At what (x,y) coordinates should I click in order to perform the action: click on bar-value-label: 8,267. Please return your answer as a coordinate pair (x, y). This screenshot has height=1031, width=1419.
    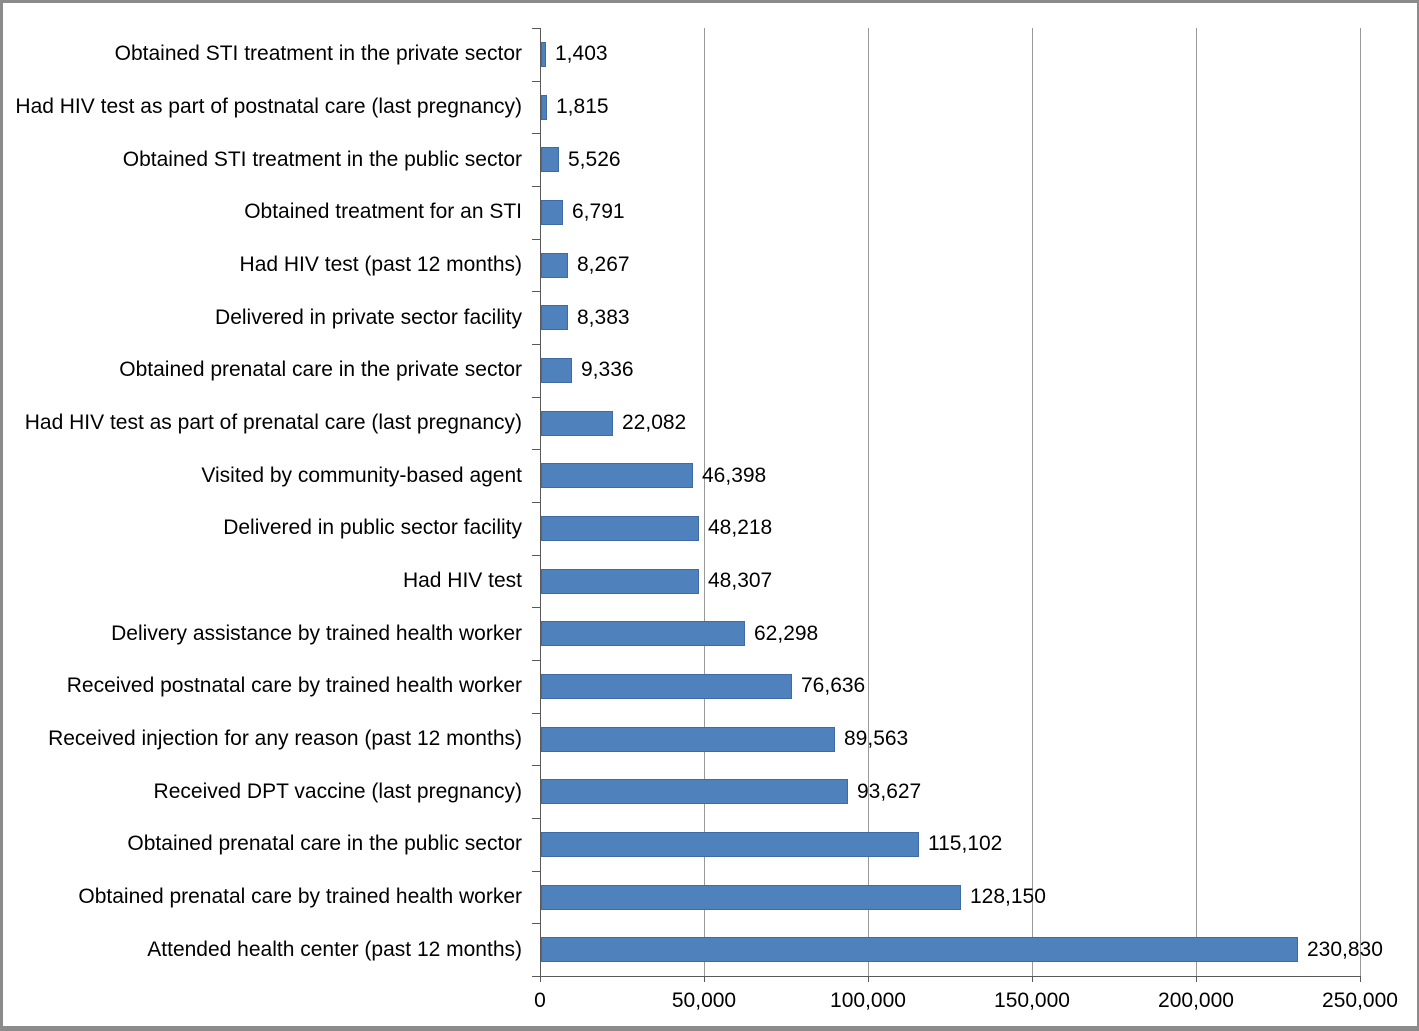
    Looking at the image, I should click on (603, 264).